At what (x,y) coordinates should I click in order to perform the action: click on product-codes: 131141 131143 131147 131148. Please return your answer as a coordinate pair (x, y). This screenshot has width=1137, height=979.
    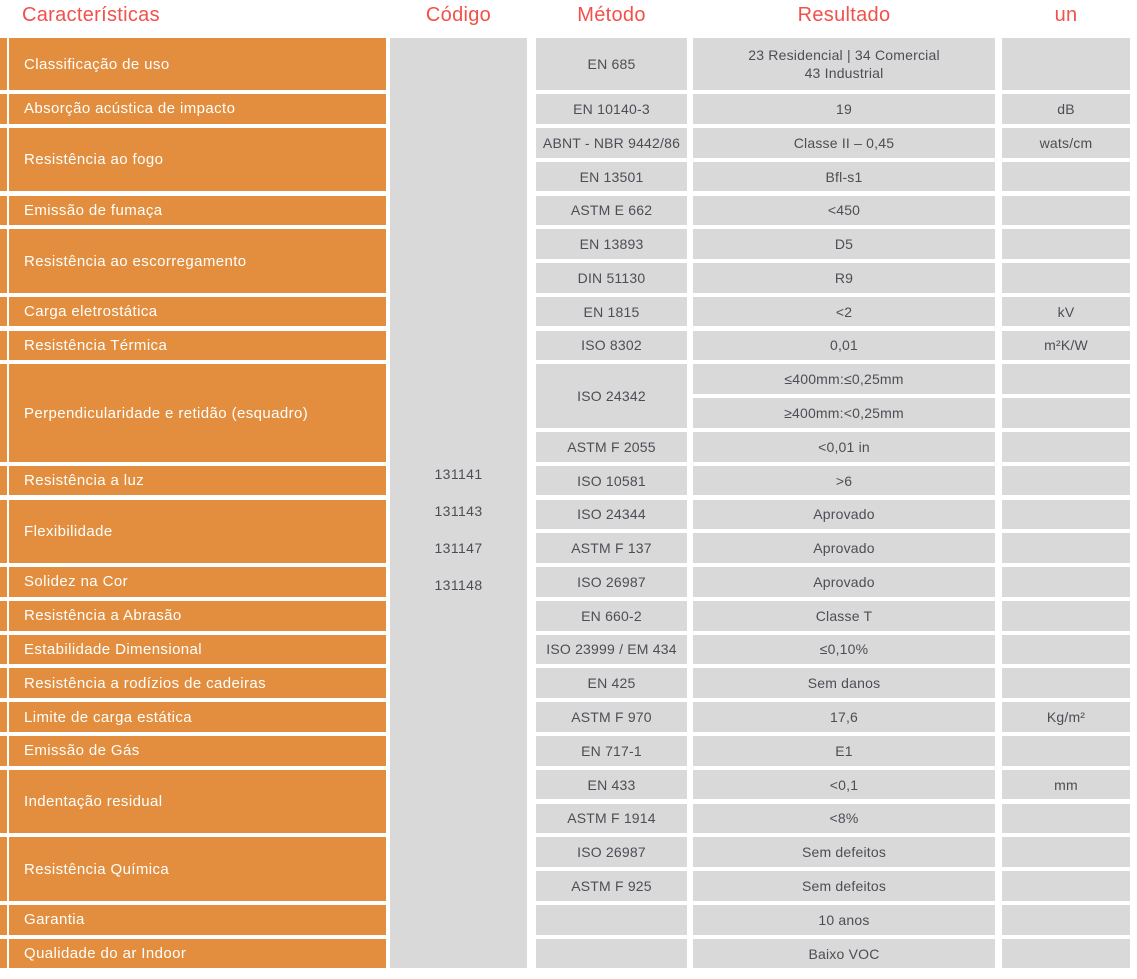
    Looking at the image, I should click on (458, 530).